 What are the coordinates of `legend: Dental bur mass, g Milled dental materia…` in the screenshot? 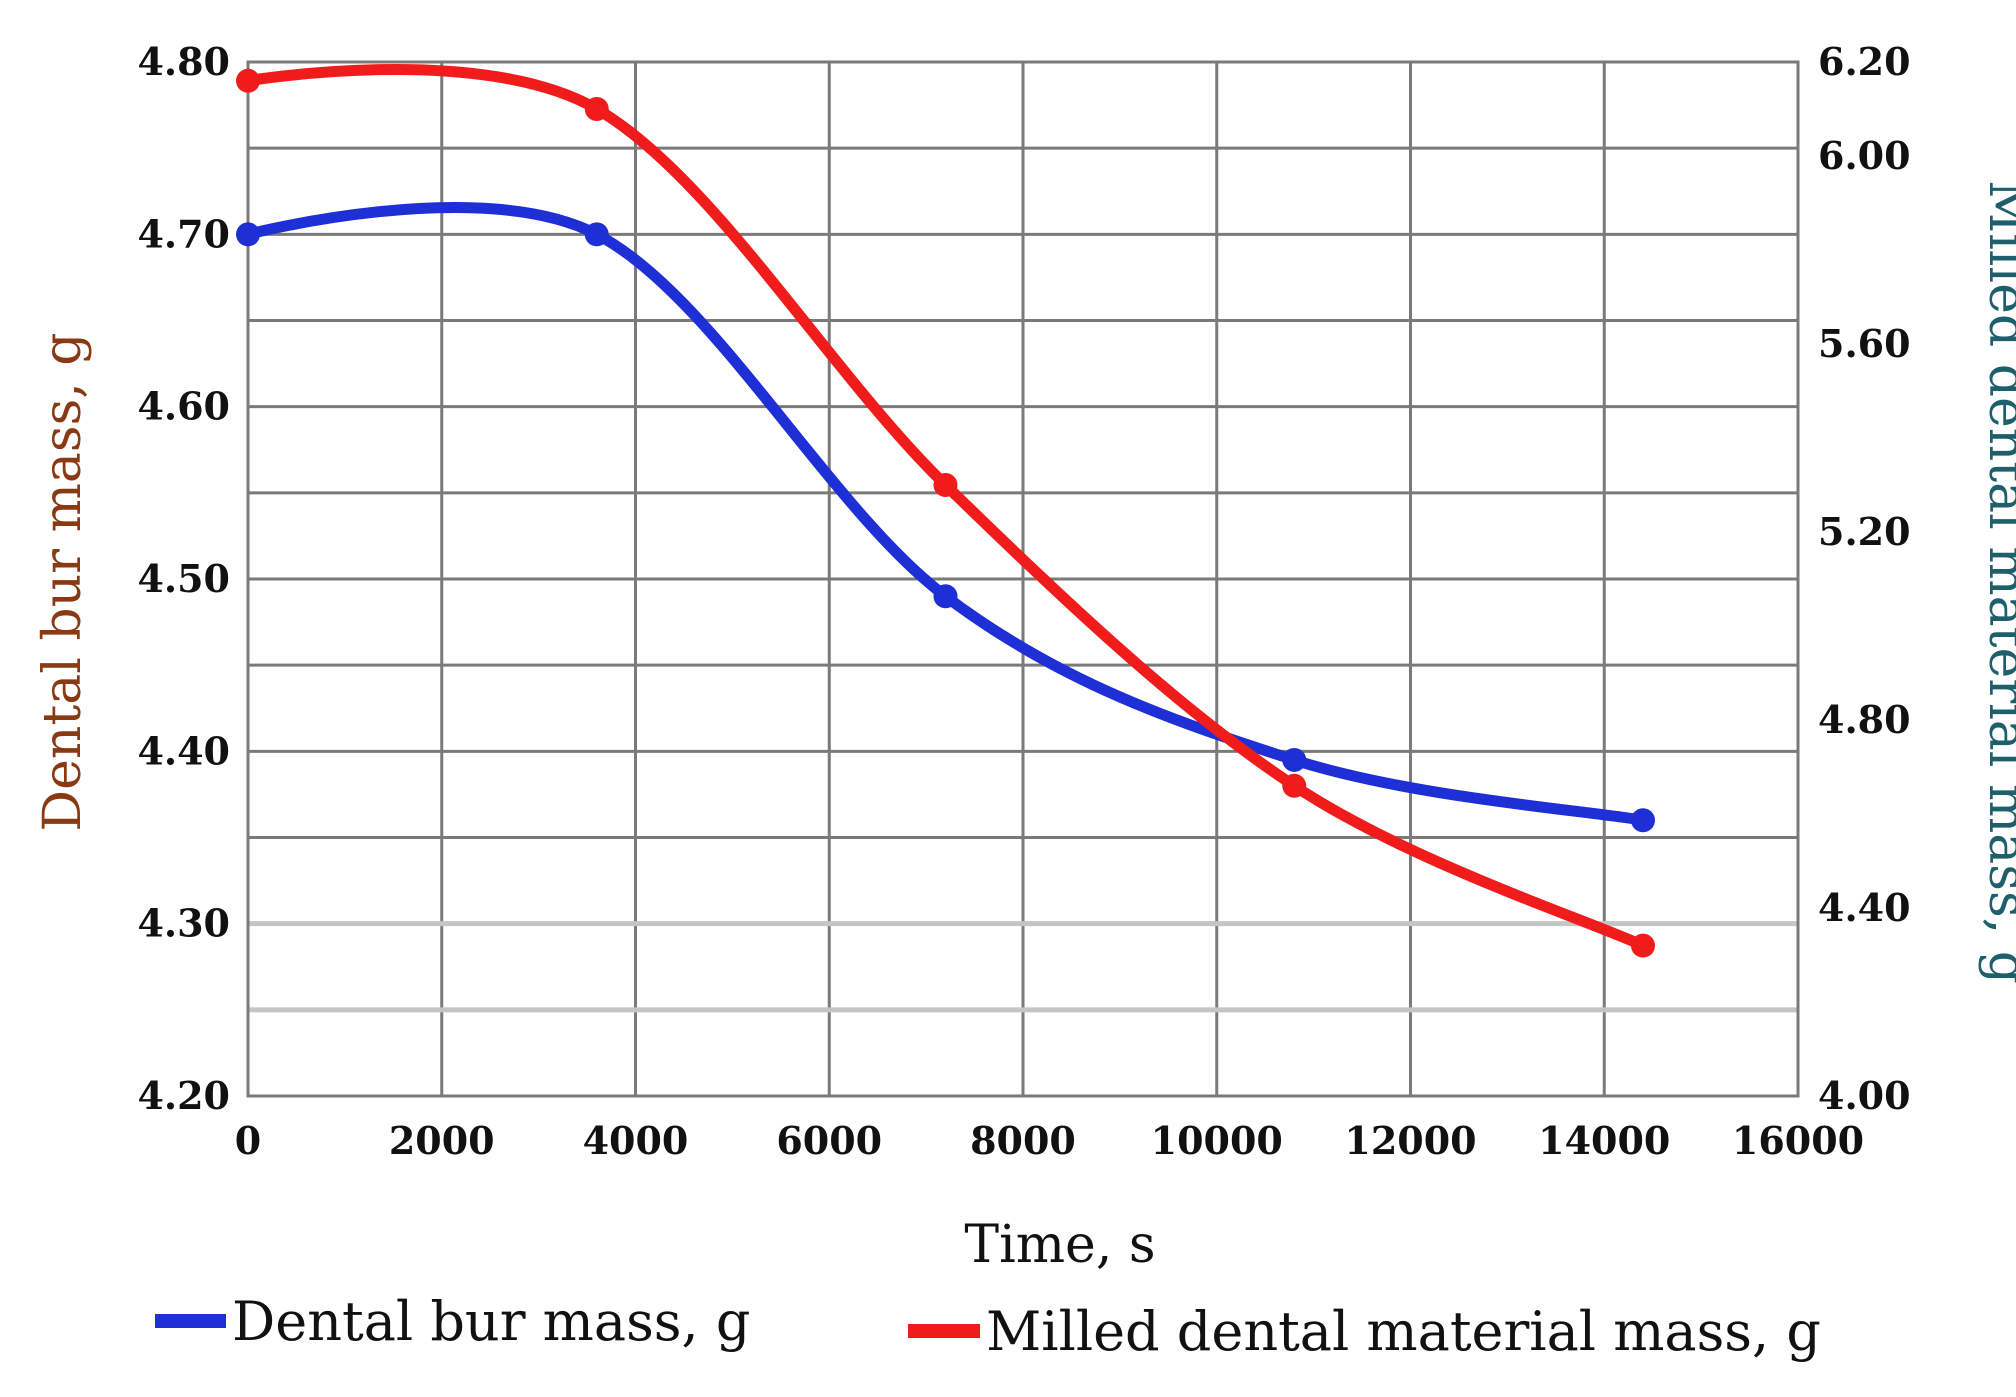 It's located at (988, 1326).